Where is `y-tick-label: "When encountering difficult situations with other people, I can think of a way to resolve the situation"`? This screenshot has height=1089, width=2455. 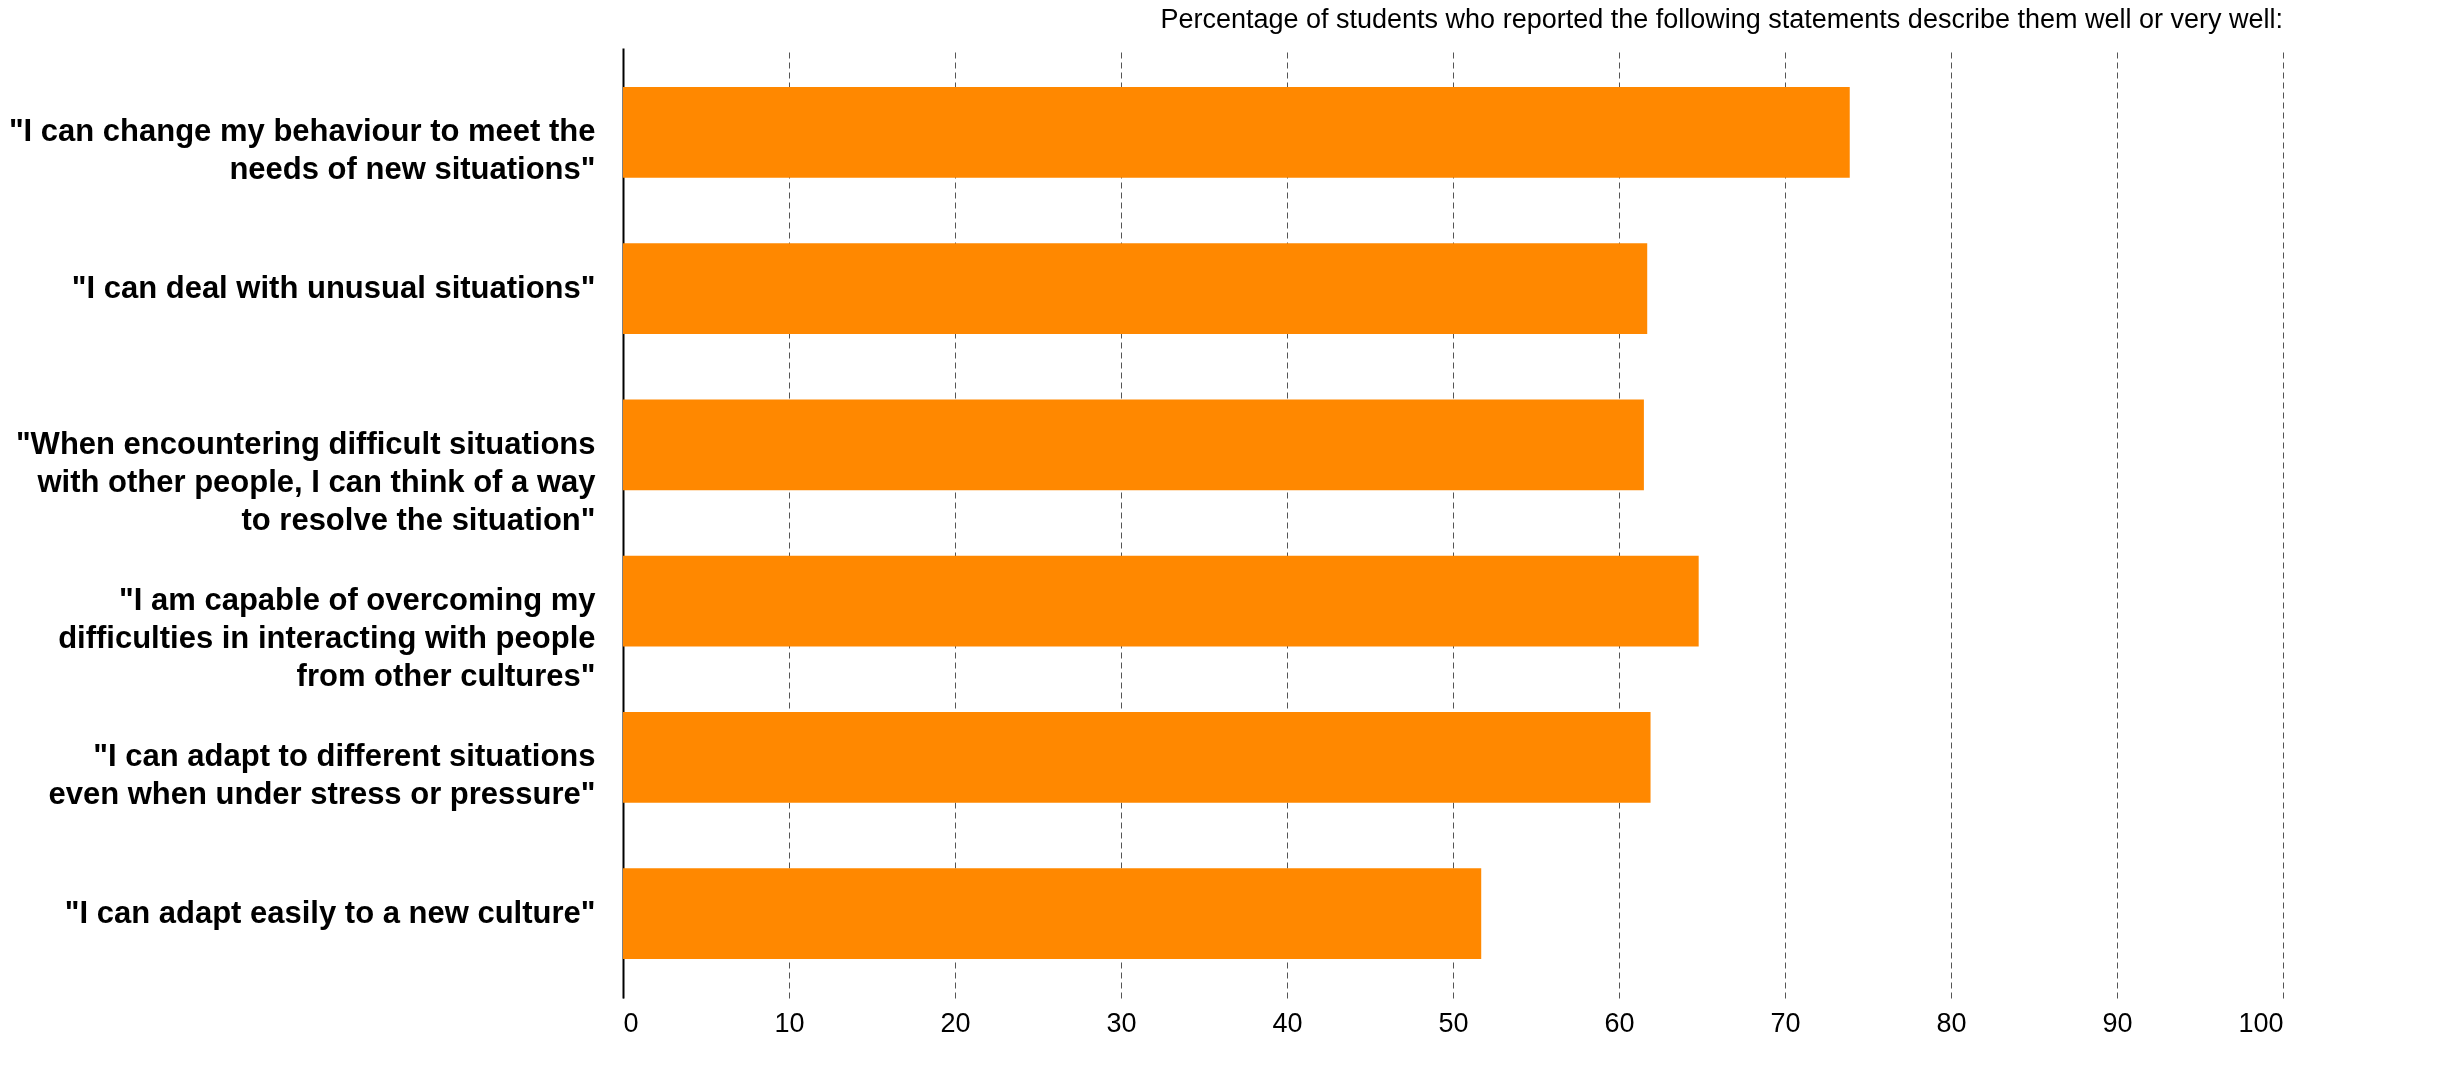
y-tick-label: "When encountering difficult situations with other people, I can think of a way to resolve the situation" is located at coordinates (306, 481).